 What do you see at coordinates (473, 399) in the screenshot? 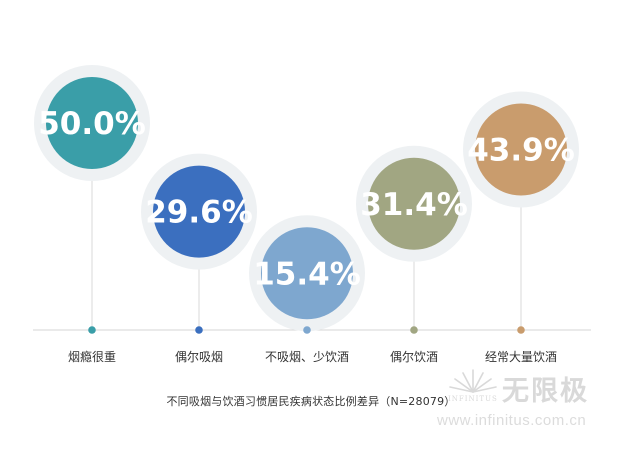
I see `watermark-brand-en: INFINITUS` at bounding box center [473, 399].